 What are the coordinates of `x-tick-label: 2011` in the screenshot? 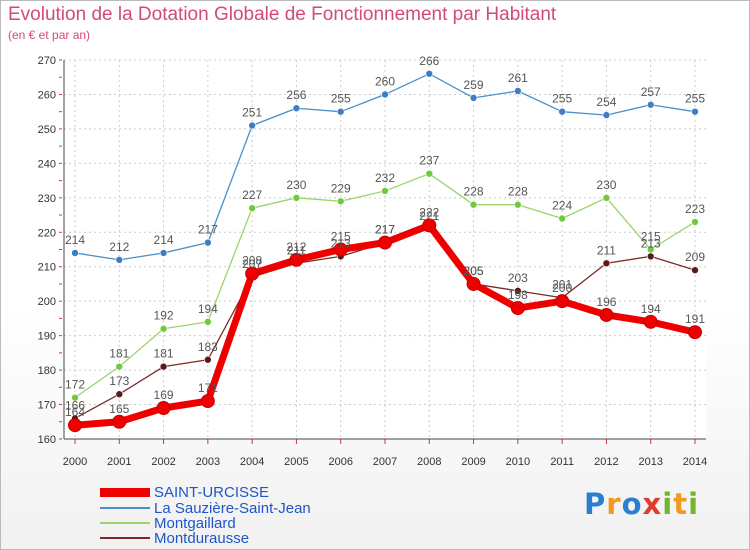 It's located at (562, 462).